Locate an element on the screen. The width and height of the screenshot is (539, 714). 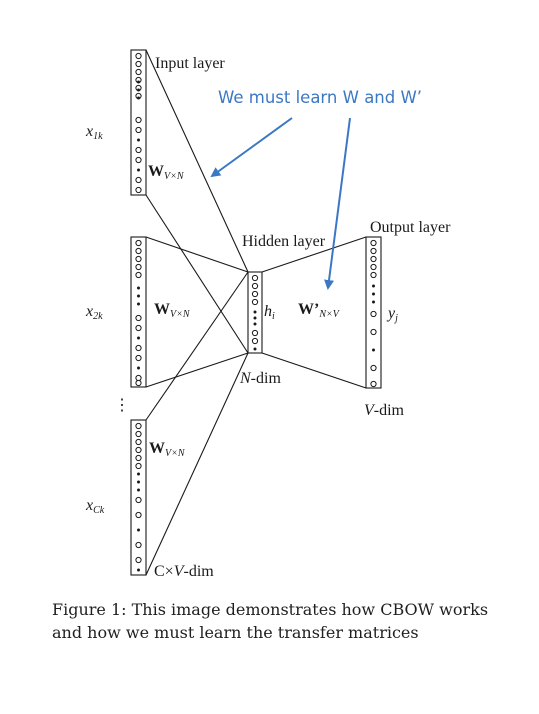
output-weight-label: W’N×V is located at coordinates (319, 310).